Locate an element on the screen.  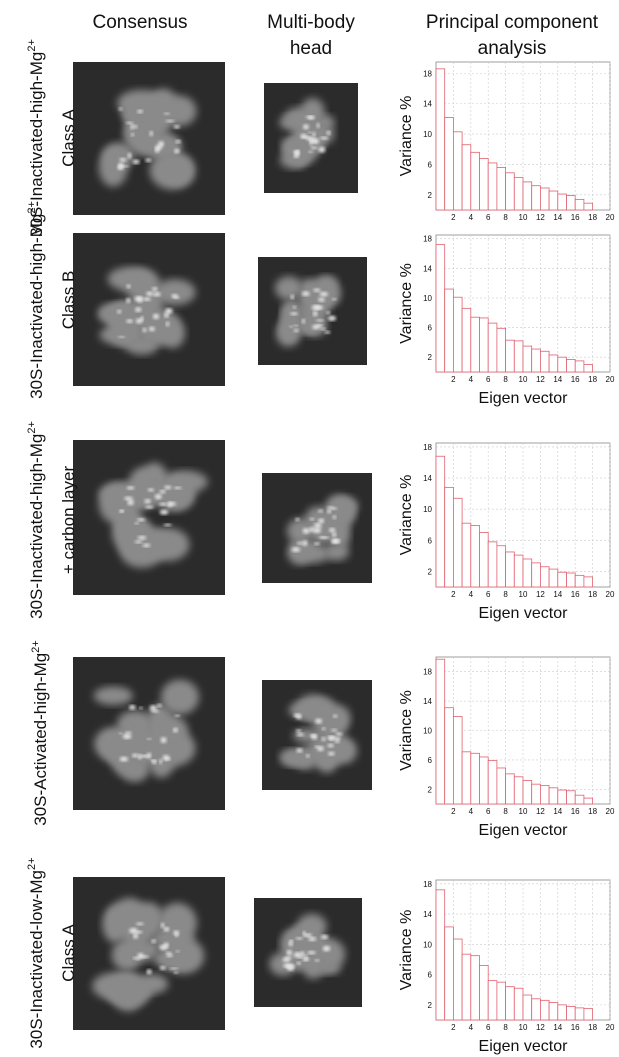
y-tick-label: 2 is located at coordinates (430, 195).